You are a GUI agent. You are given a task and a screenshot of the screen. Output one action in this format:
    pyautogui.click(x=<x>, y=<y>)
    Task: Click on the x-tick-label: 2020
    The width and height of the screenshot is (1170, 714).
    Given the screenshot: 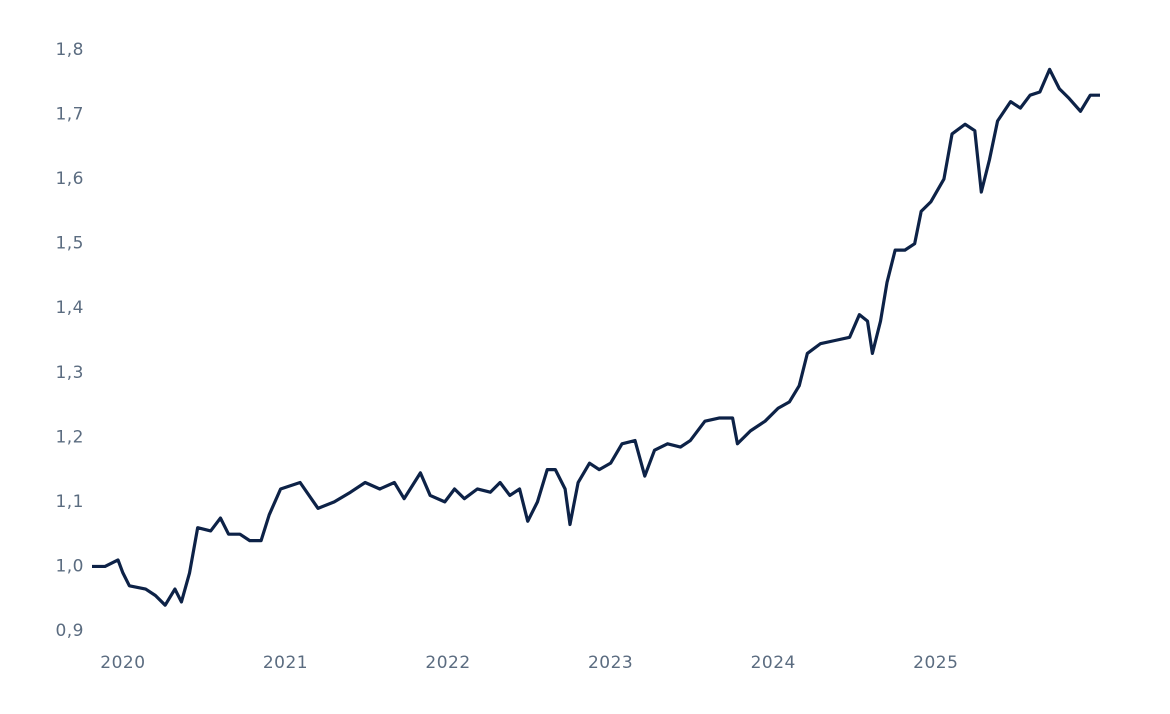 What is the action you would take?
    pyautogui.click(x=122, y=663)
    